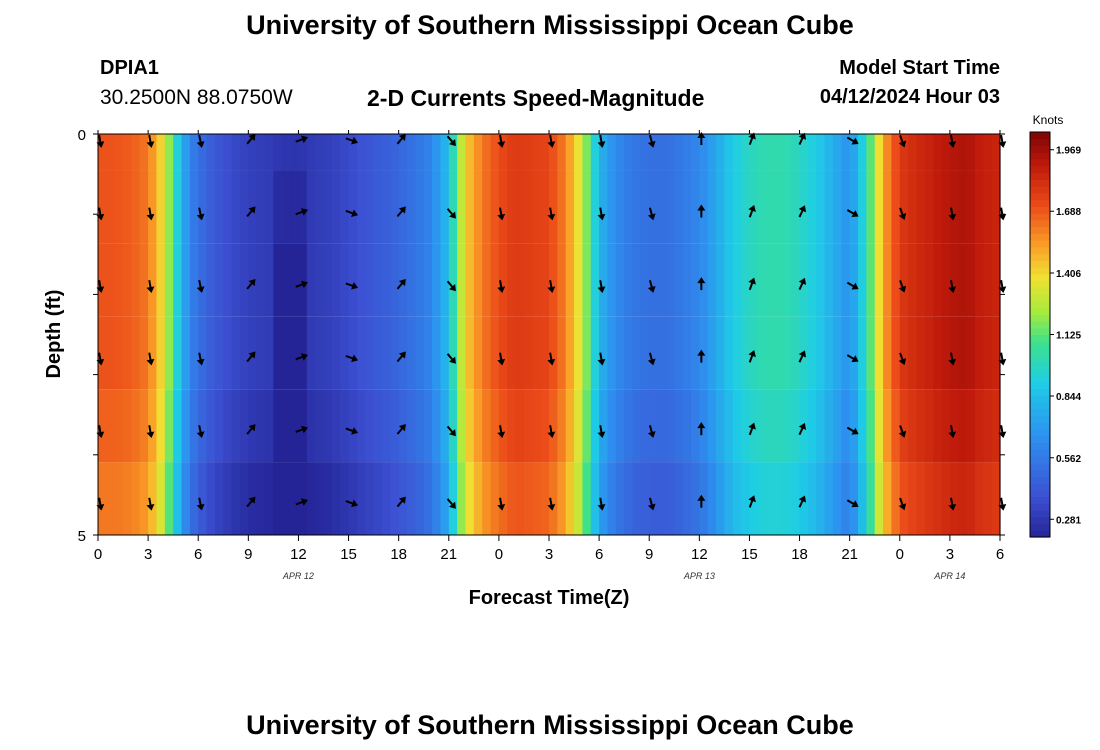 The height and width of the screenshot is (750, 1100). Describe the element at coordinates (82, 135) in the screenshot. I see `y-tick-label: 0` at that location.